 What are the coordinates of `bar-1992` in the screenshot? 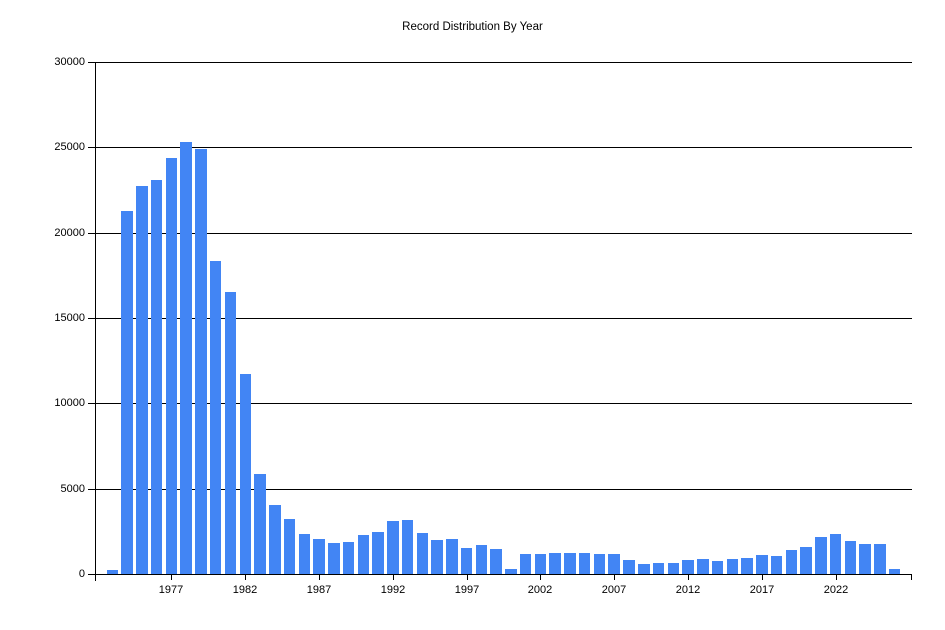 It's located at (393, 547).